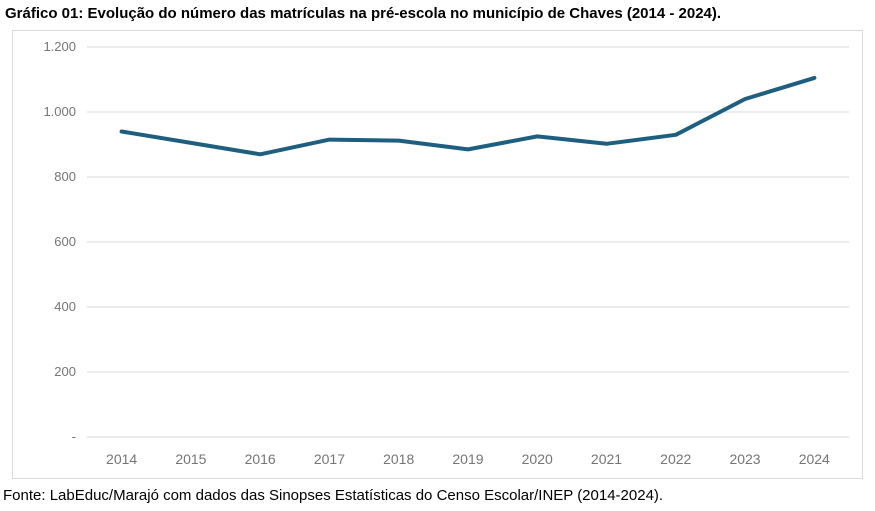 The image size is (875, 511). I want to click on x-tick-label: 2021, so click(606, 459).